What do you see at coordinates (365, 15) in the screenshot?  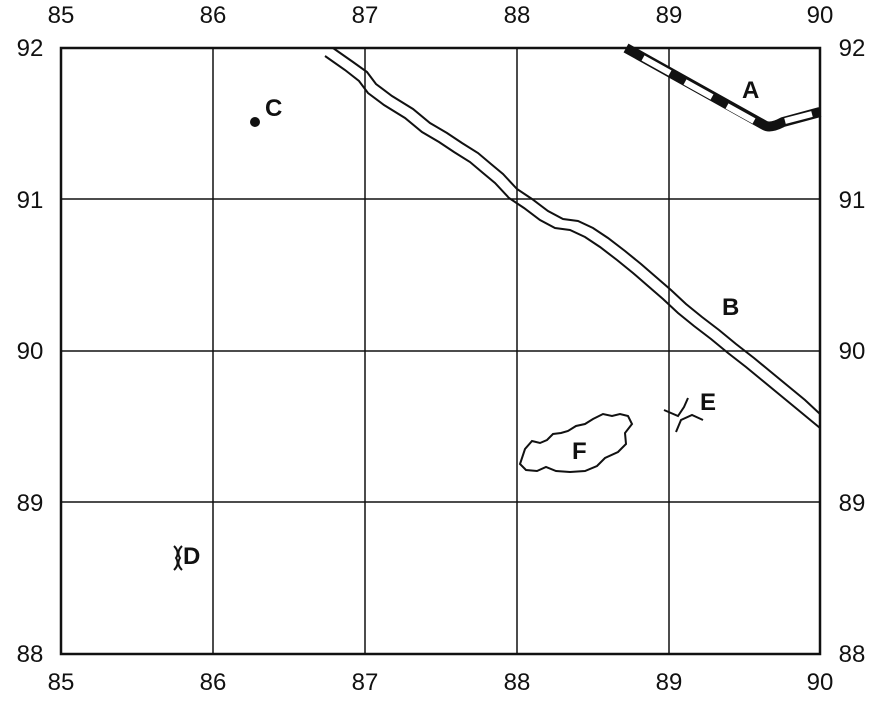 I see `top-x-tick-87: 87` at bounding box center [365, 15].